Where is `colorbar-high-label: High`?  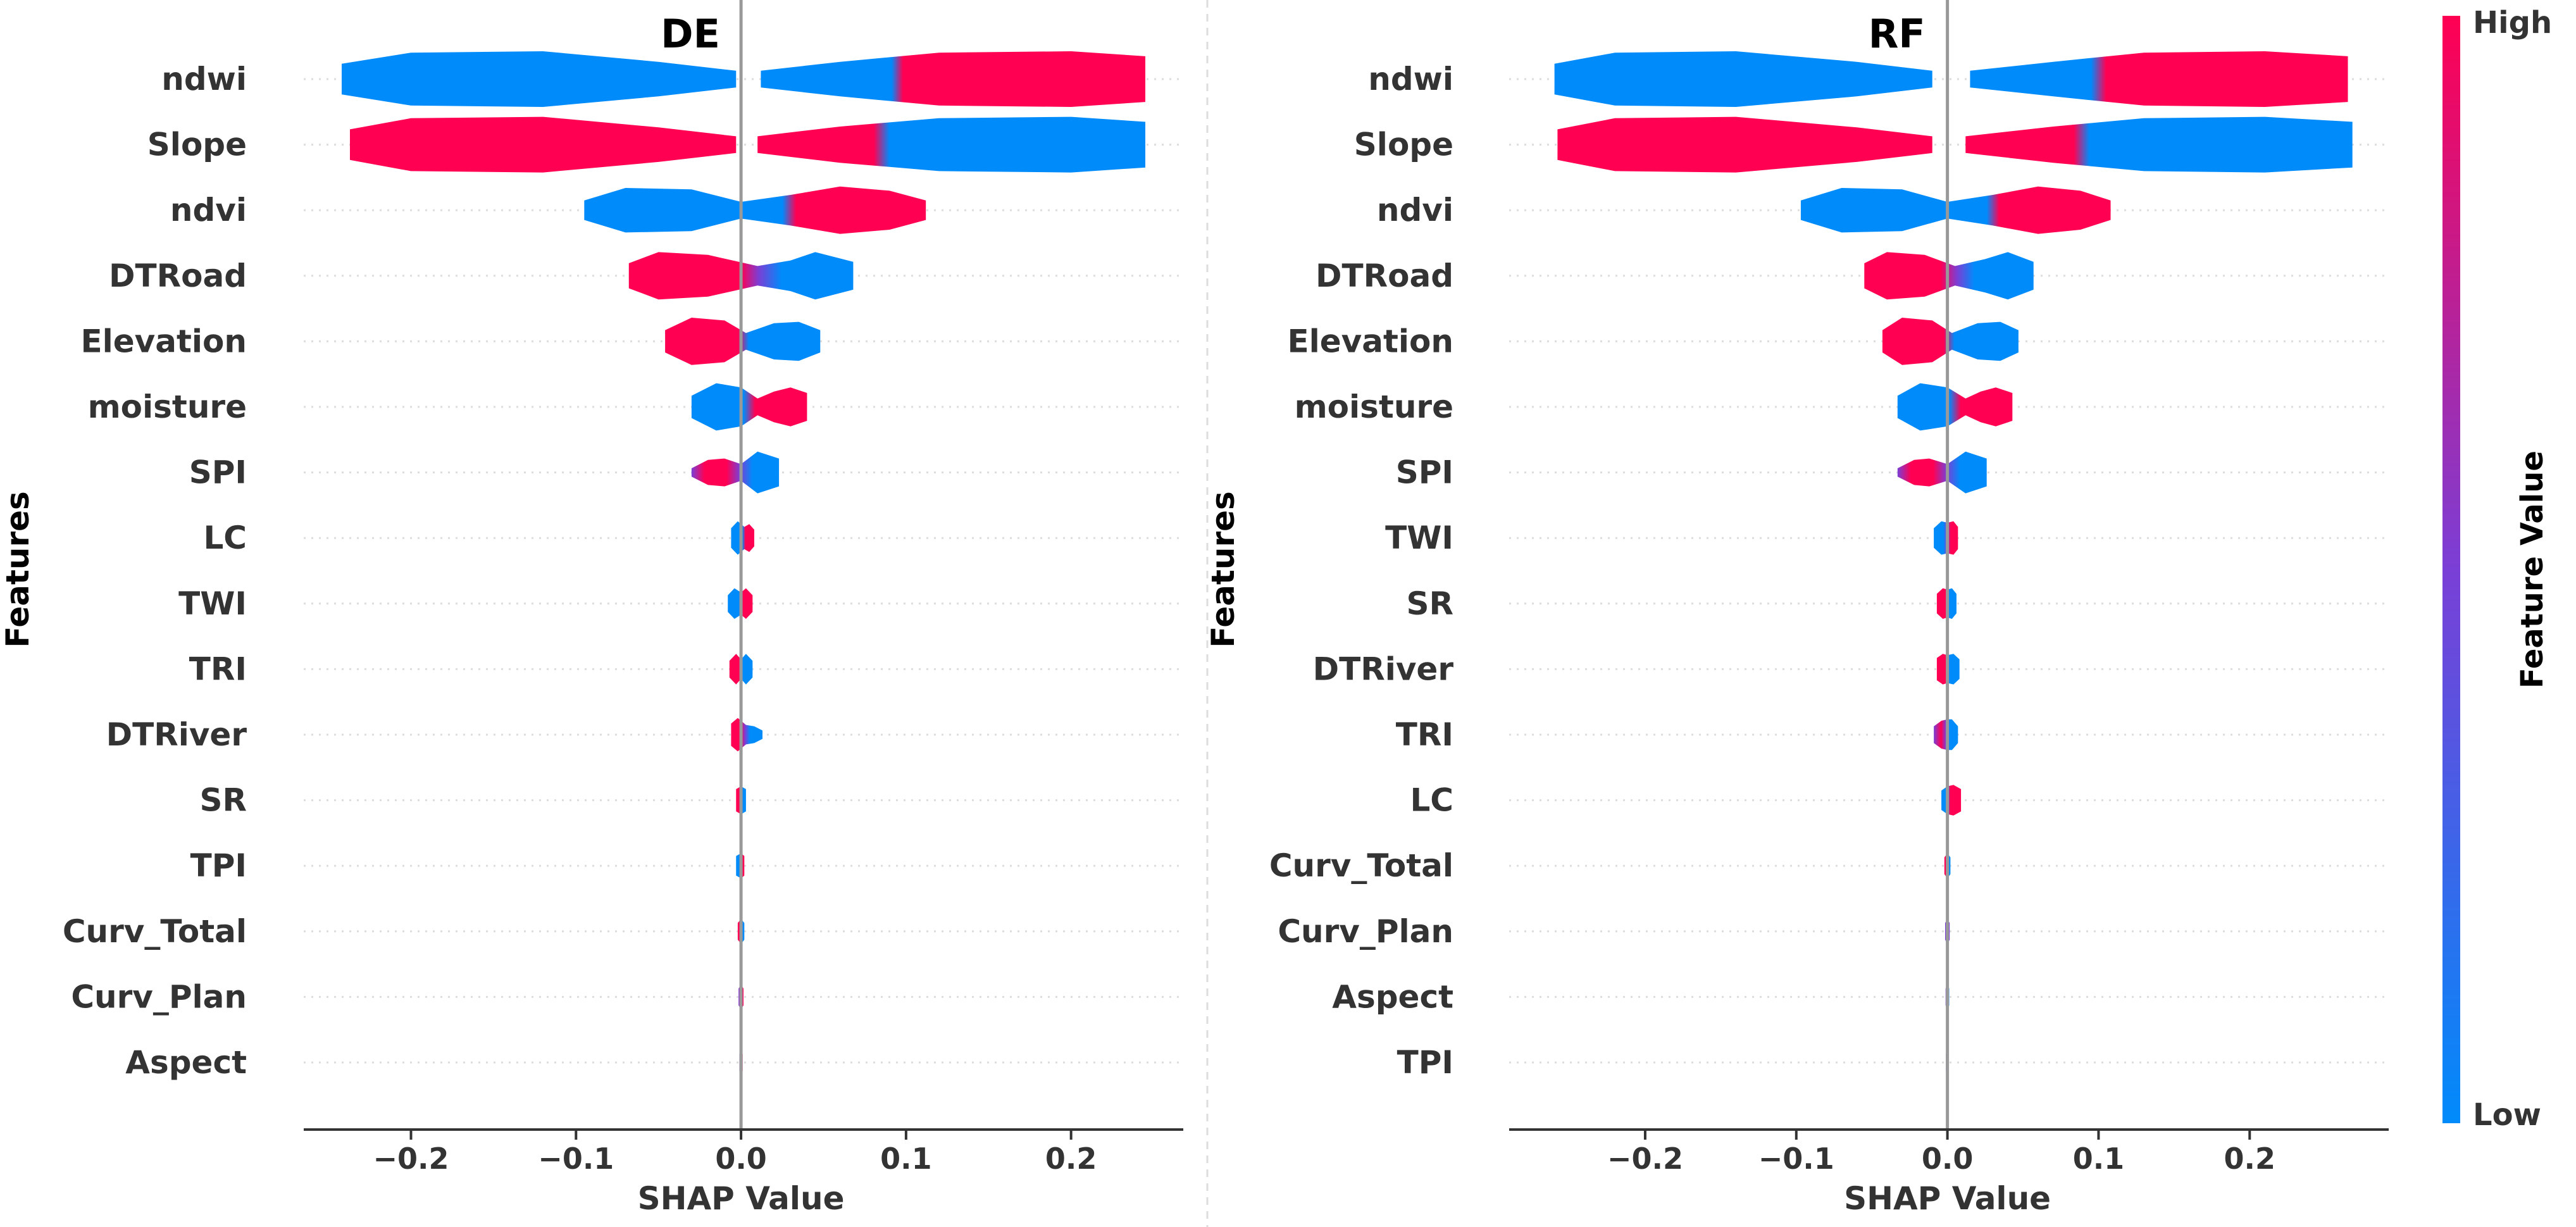 colorbar-high-label: High is located at coordinates (2512, 22).